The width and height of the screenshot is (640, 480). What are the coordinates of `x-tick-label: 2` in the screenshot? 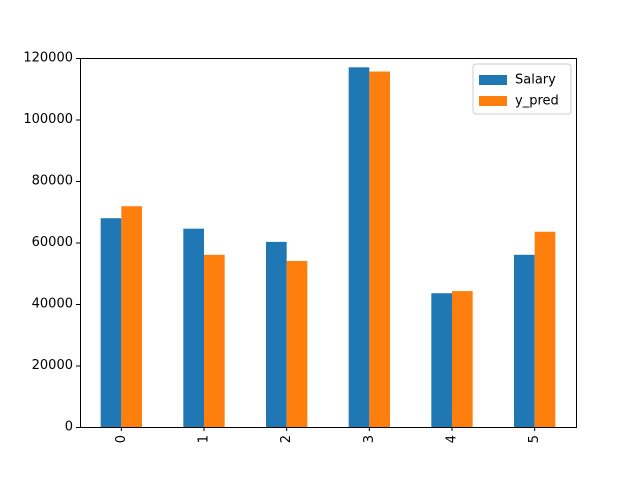 It's located at (286, 439).